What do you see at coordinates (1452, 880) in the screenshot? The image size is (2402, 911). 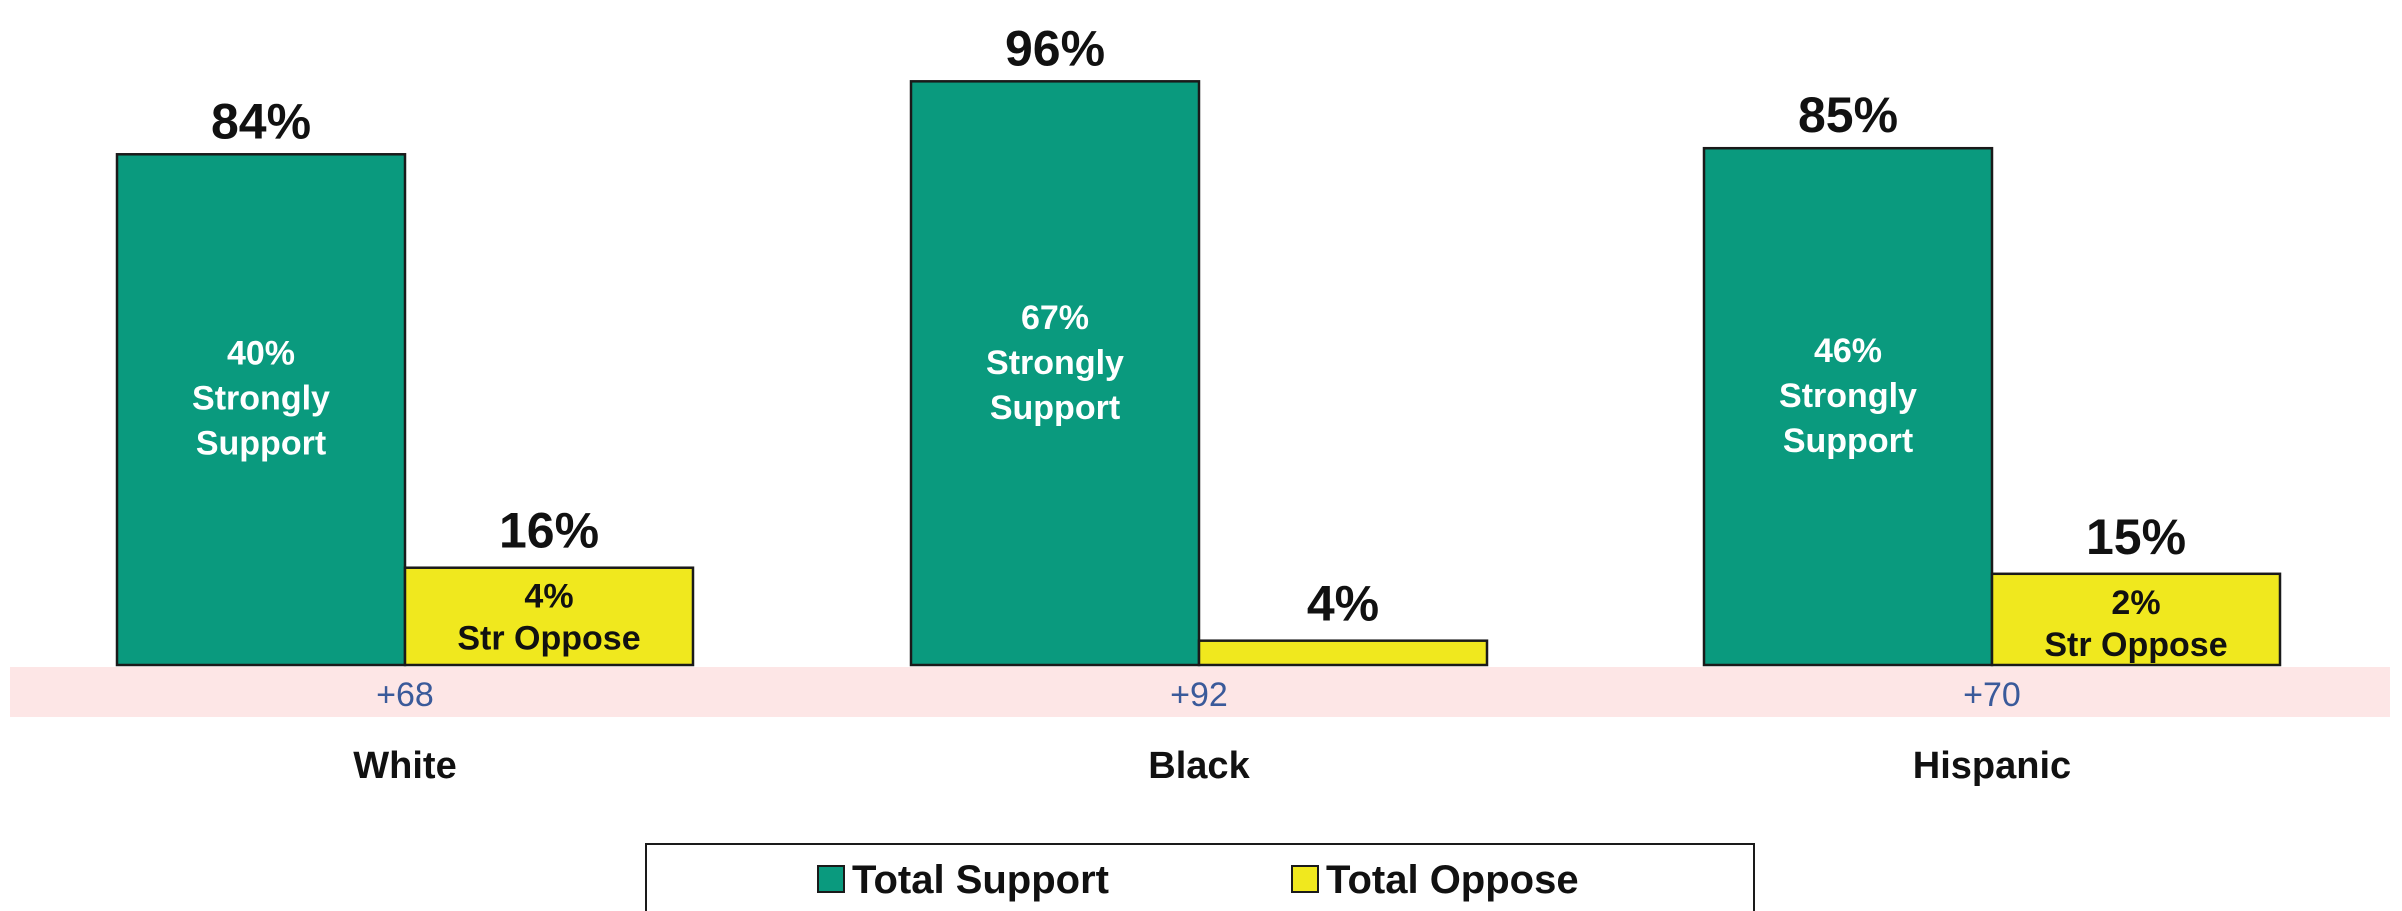 I see `legend-label-oppose: Total Oppose` at bounding box center [1452, 880].